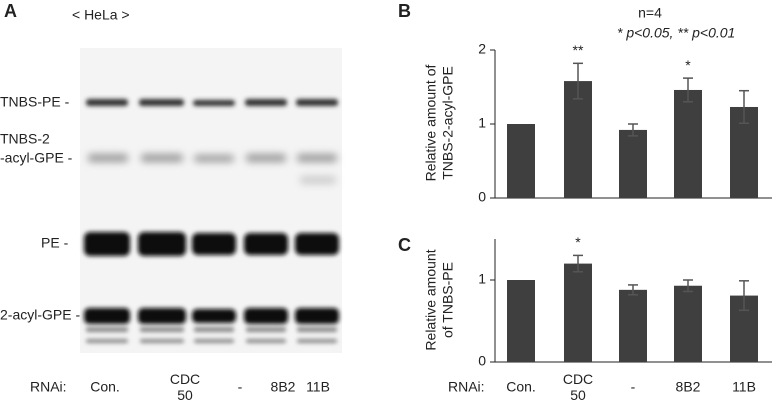 Image resolution: width=782 pixels, height=406 pixels. Describe the element at coordinates (25, 139) in the screenshot. I see `band-label: TNBS-2` at that location.